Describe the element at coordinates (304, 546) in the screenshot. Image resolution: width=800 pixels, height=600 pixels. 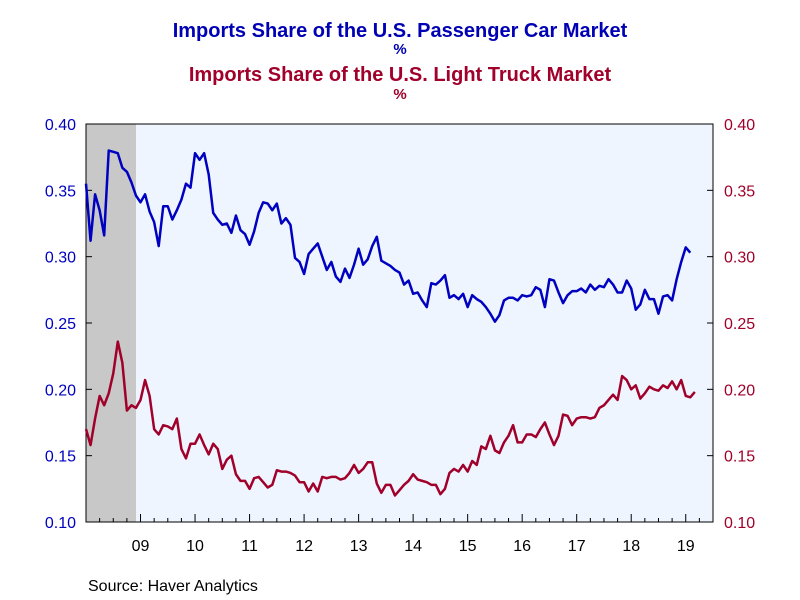
I see `x-tick-label: 12` at that location.